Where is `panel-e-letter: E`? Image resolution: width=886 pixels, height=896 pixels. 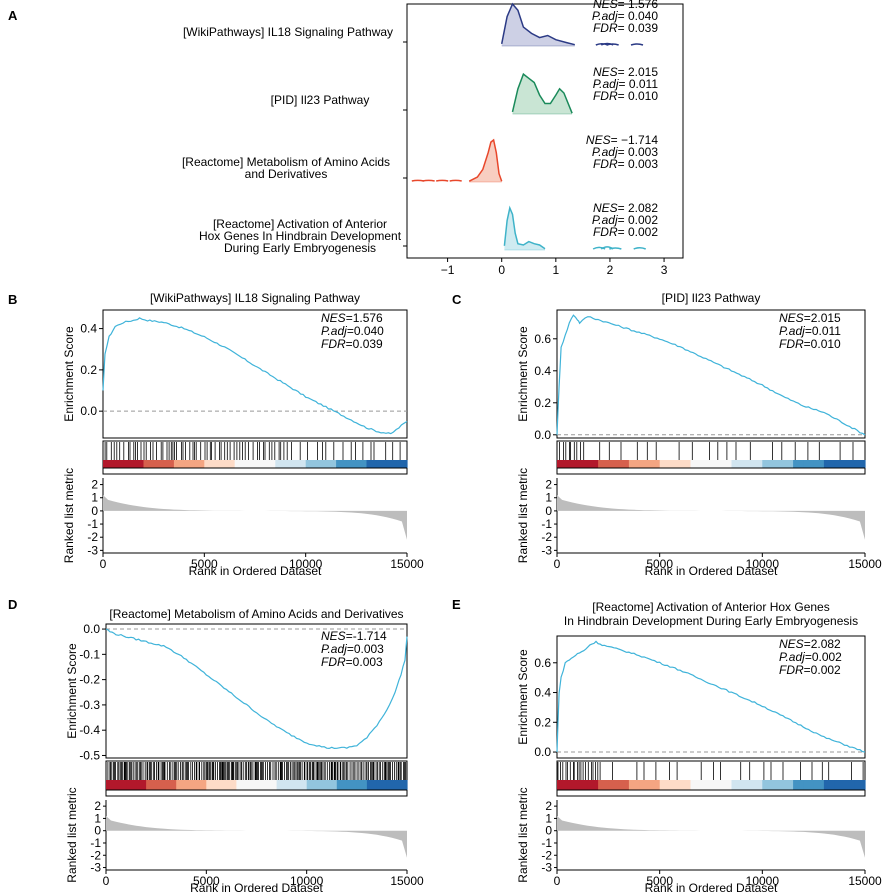
panel-e-letter: E is located at coordinates (456, 604).